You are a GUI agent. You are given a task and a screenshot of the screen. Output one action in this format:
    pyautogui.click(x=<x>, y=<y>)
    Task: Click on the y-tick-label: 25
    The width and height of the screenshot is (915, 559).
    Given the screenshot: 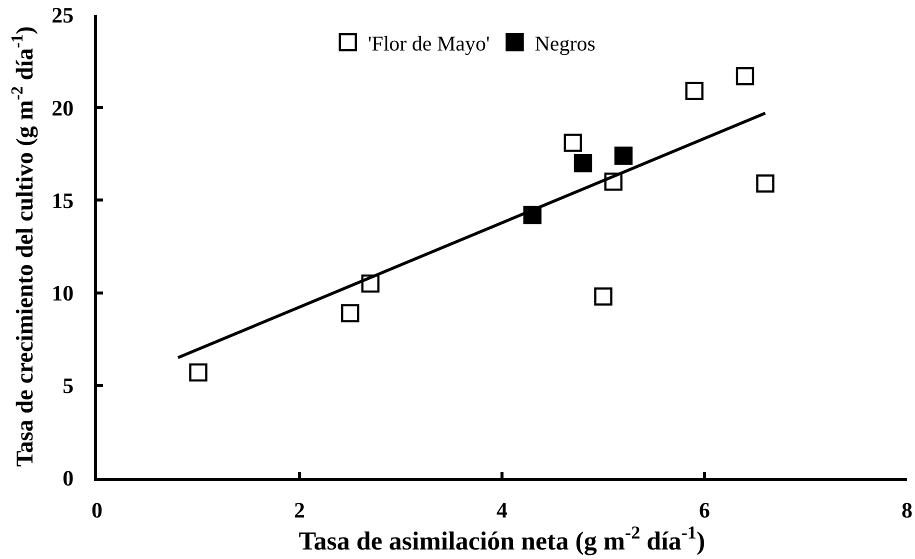 What is the action you would take?
    pyautogui.click(x=63, y=15)
    